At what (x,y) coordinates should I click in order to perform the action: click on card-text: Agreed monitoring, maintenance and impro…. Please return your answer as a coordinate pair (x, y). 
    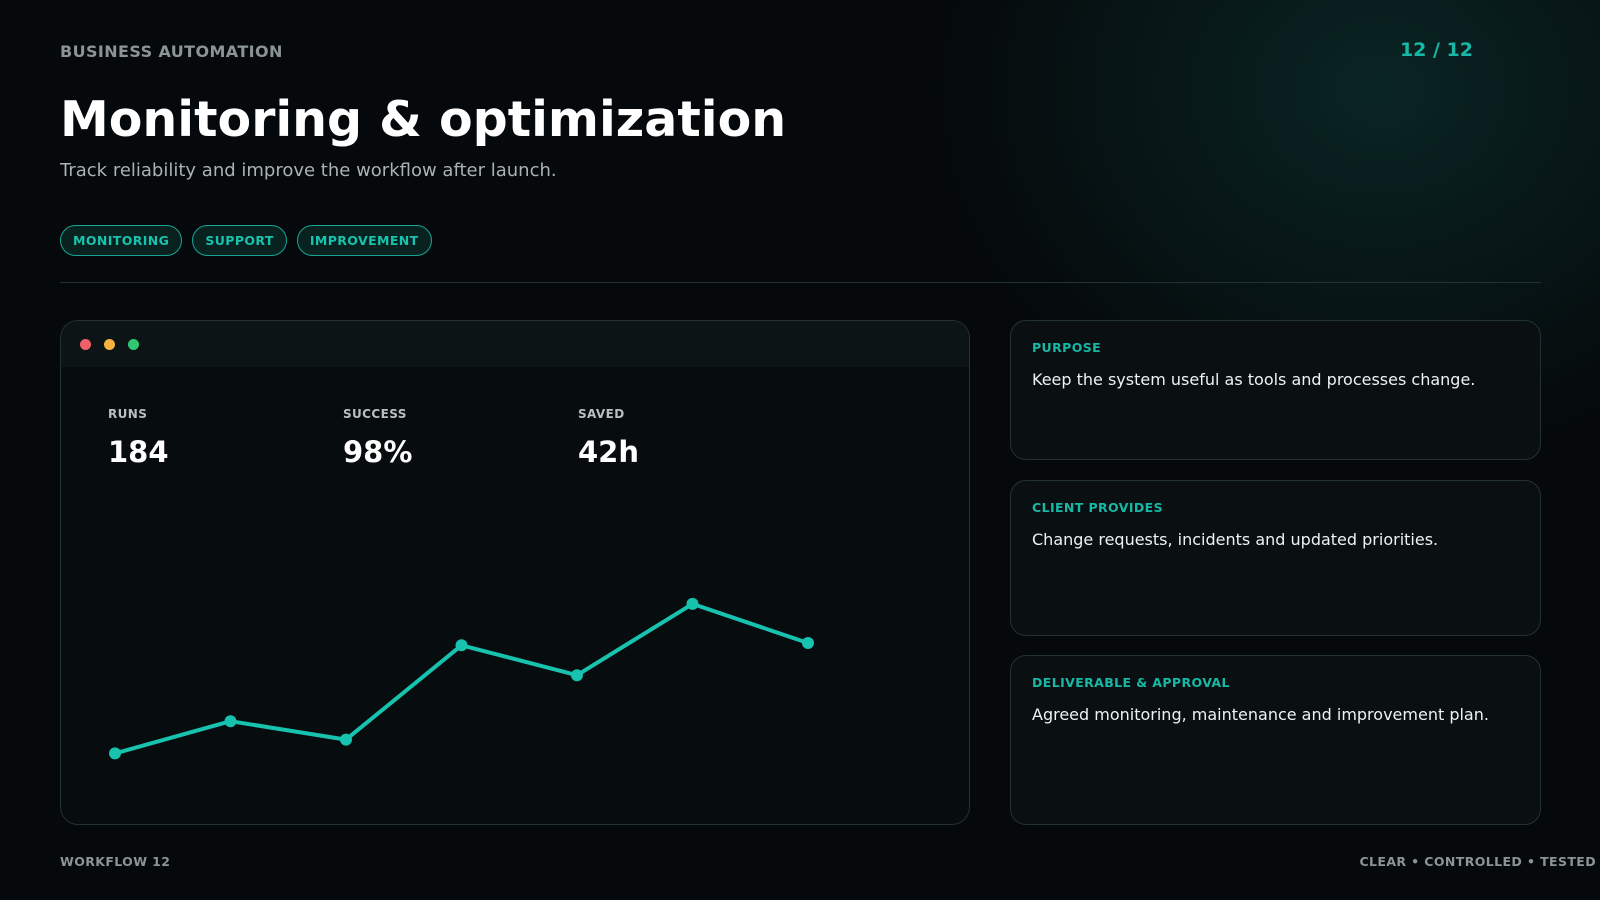
    Looking at the image, I should click on (1260, 714).